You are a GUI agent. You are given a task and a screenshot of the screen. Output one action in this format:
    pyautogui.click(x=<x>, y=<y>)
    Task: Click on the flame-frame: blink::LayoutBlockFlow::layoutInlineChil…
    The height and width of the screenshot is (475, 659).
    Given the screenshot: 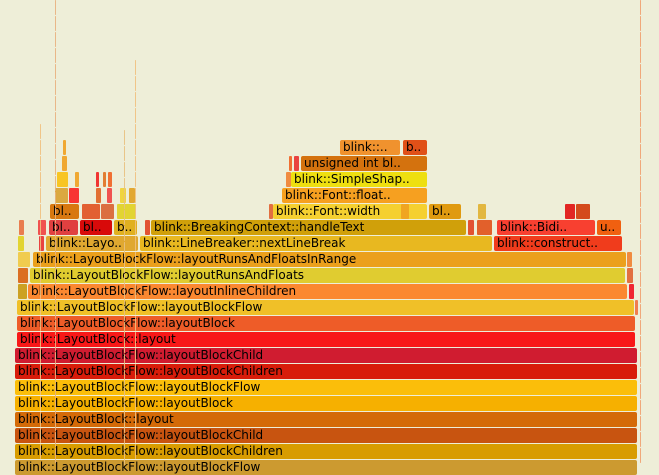 What is the action you would take?
    pyautogui.click(x=327, y=291)
    